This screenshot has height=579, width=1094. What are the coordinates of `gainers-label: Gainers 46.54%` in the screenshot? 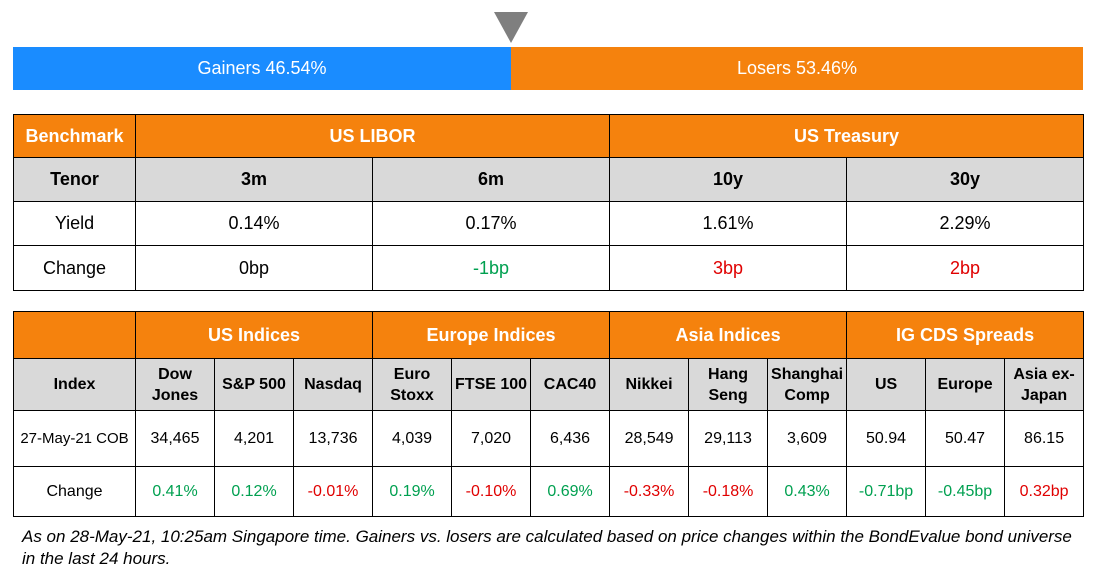 It's located at (262, 68).